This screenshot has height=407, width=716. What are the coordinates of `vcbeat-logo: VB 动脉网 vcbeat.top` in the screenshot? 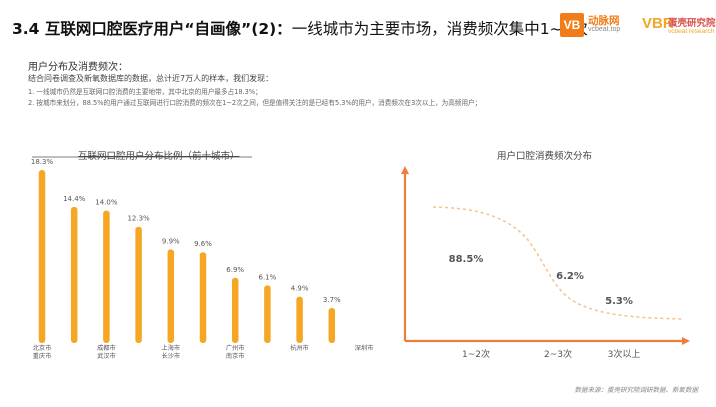 It's located at (599, 26).